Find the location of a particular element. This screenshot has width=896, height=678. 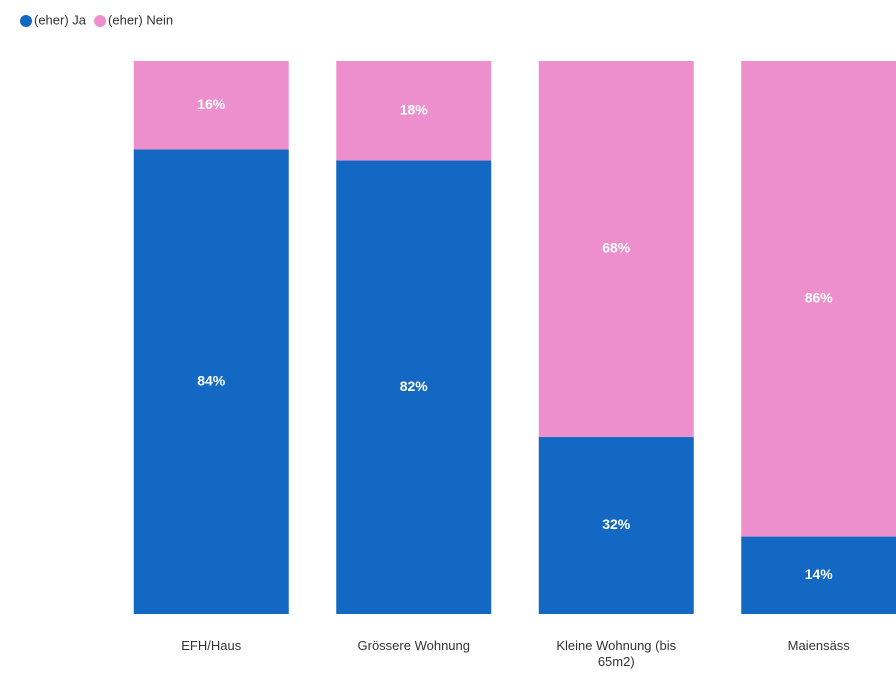

data-label: 86% is located at coordinates (819, 297).